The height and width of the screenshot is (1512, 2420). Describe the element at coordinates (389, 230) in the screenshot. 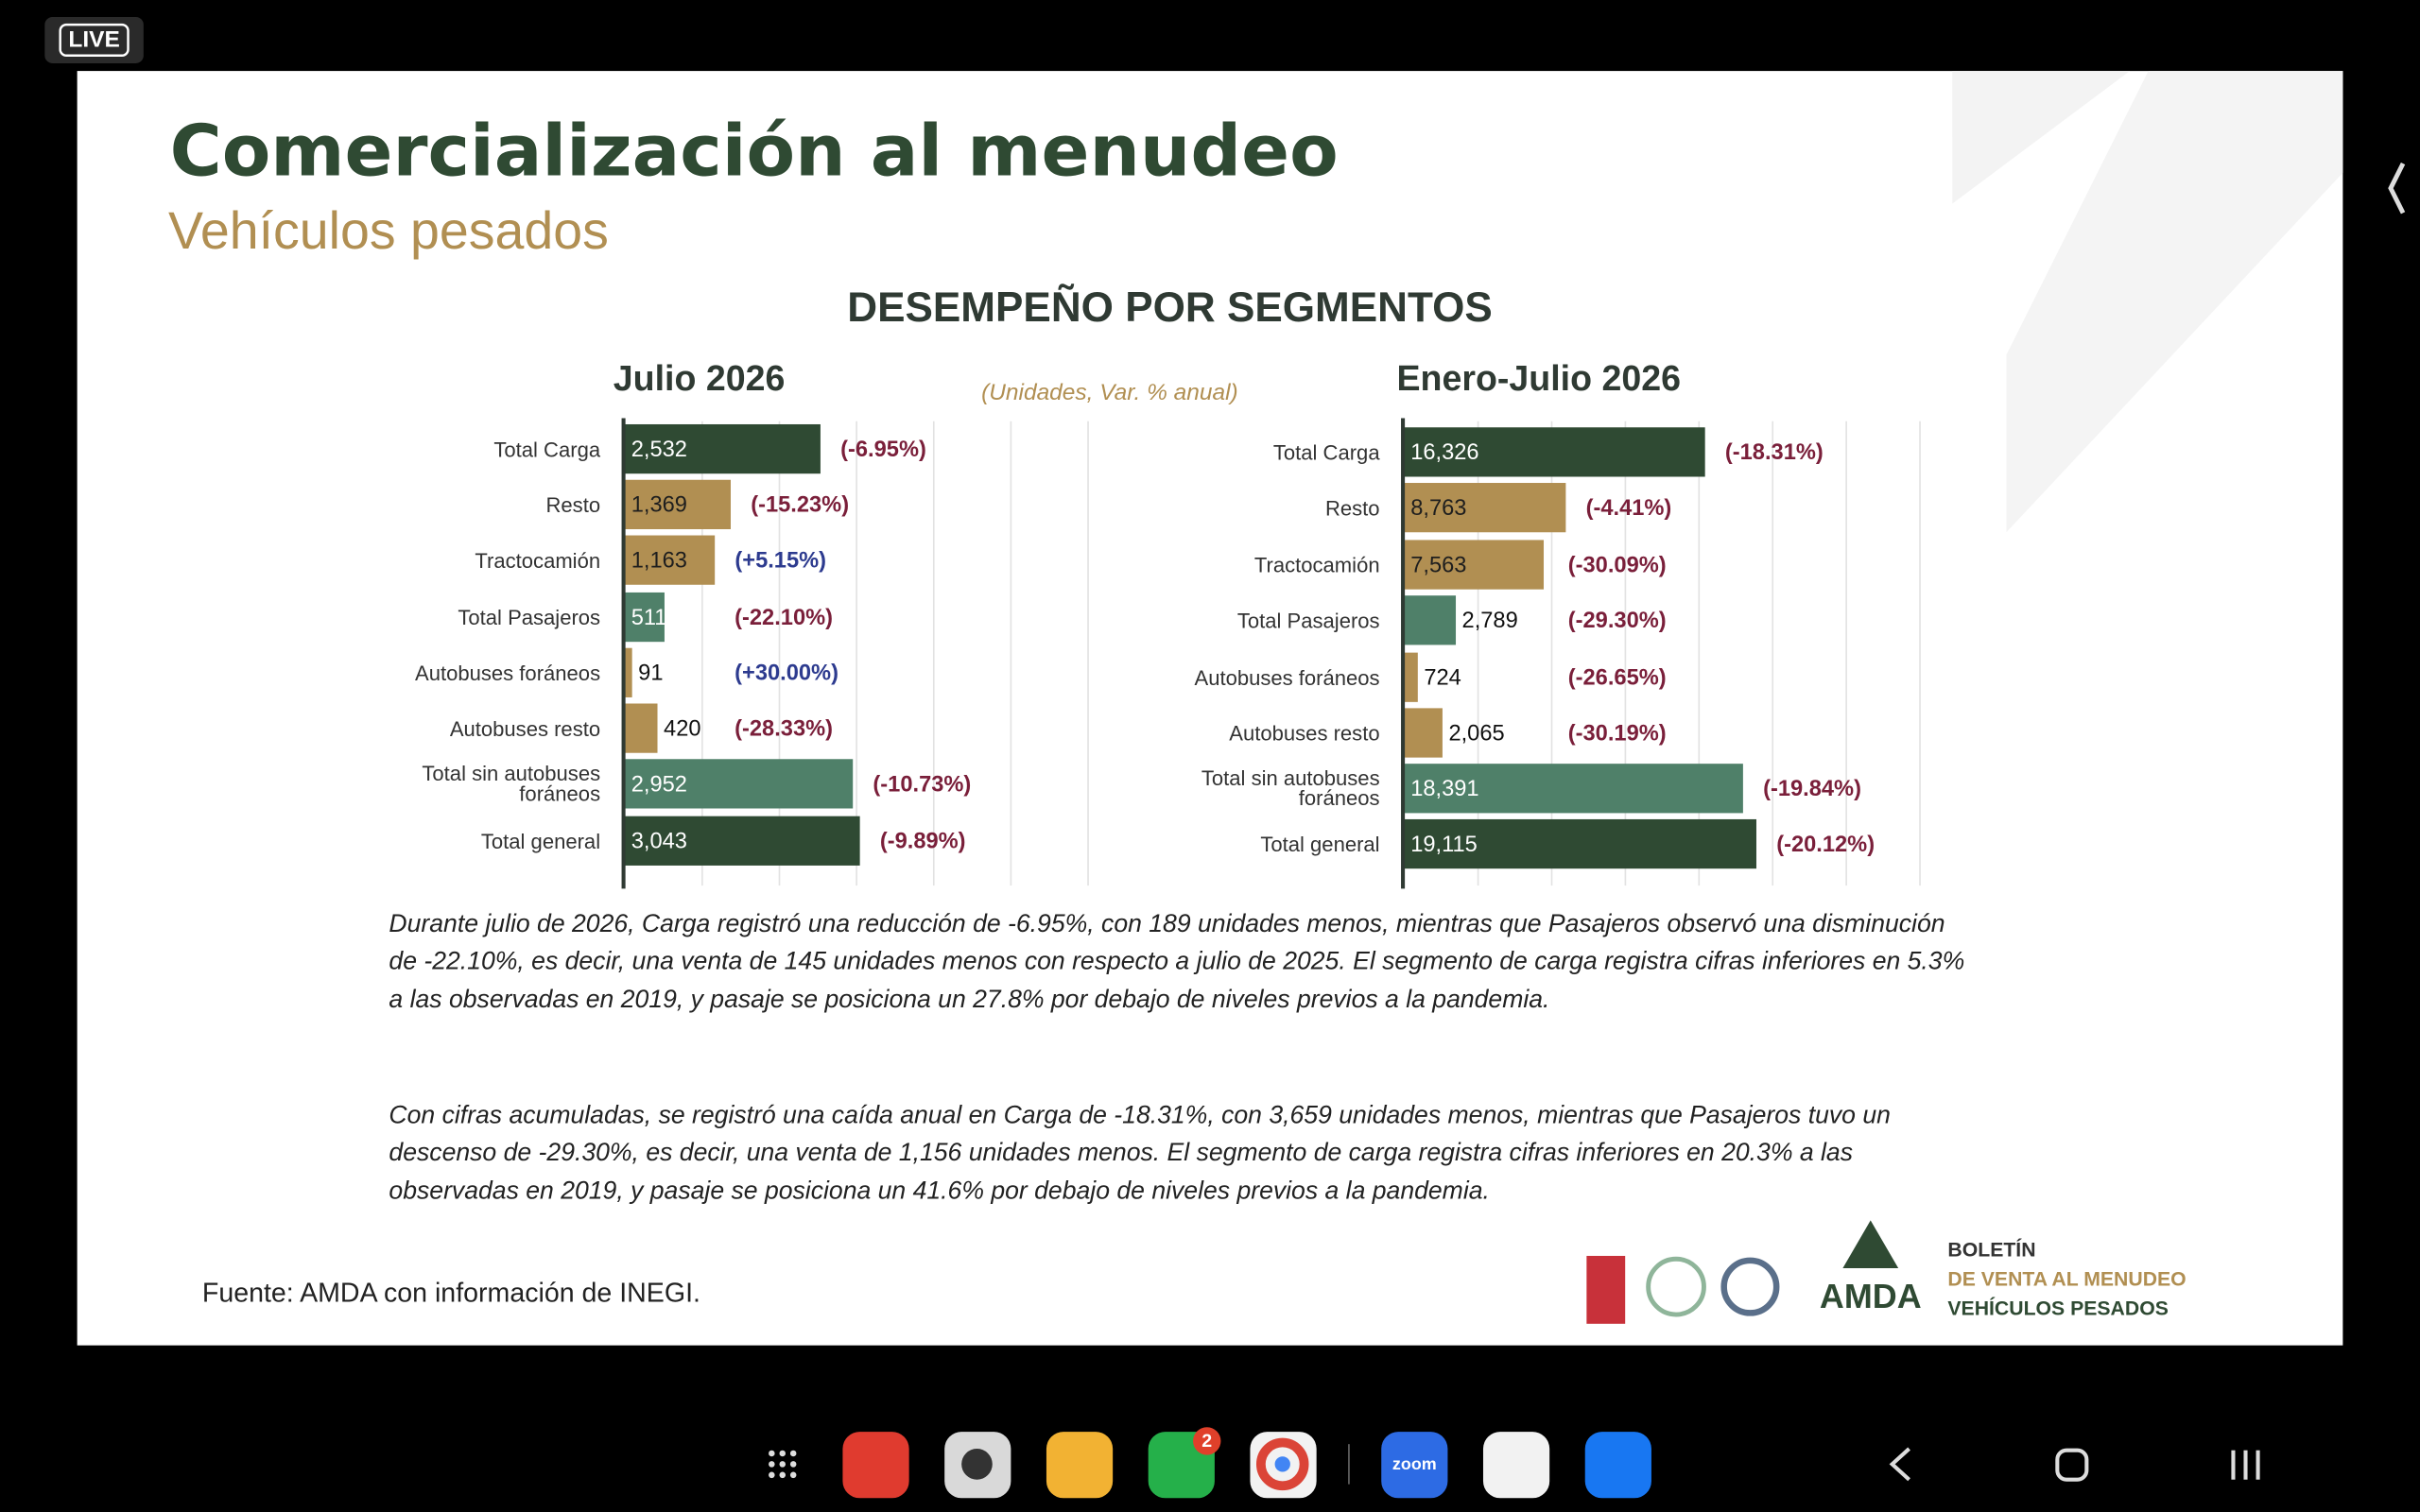

I see `slide-subtitle: Vehículos pesados` at that location.